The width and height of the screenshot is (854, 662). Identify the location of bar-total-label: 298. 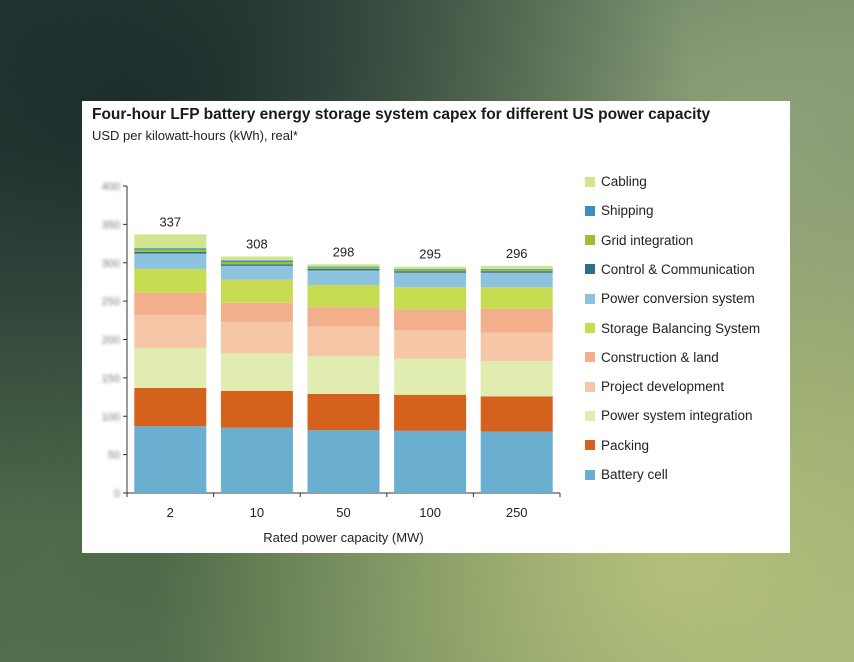
(344, 251).